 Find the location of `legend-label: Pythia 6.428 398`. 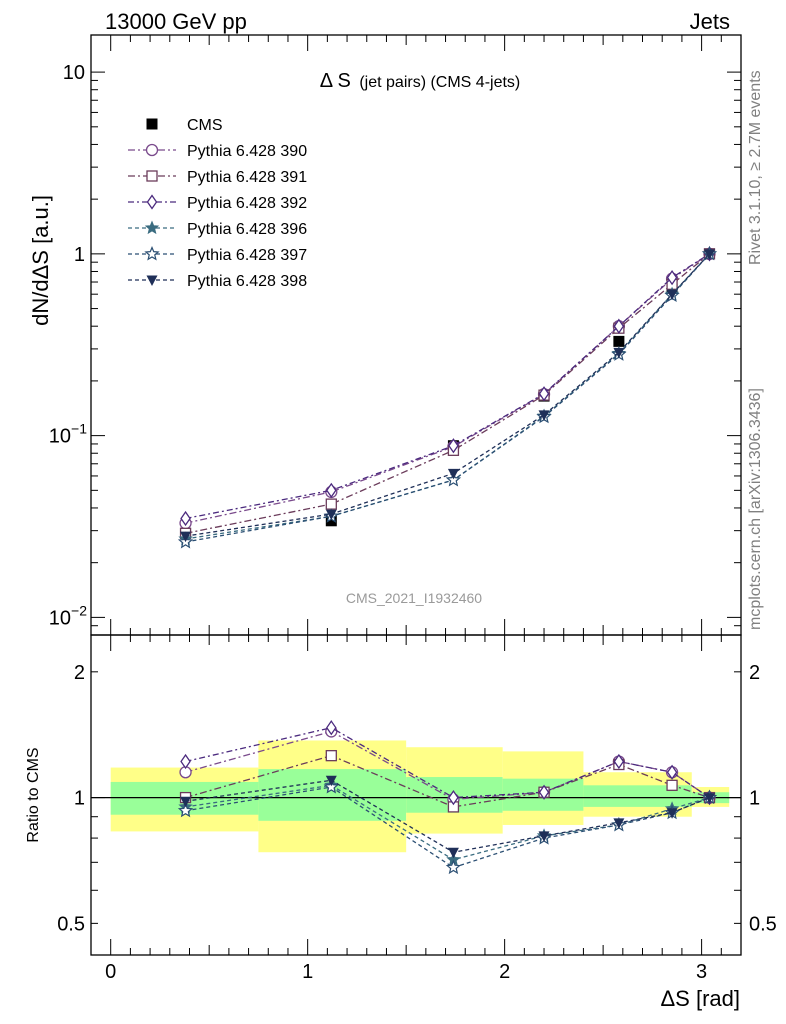

legend-label: Pythia 6.428 398 is located at coordinates (247, 281).